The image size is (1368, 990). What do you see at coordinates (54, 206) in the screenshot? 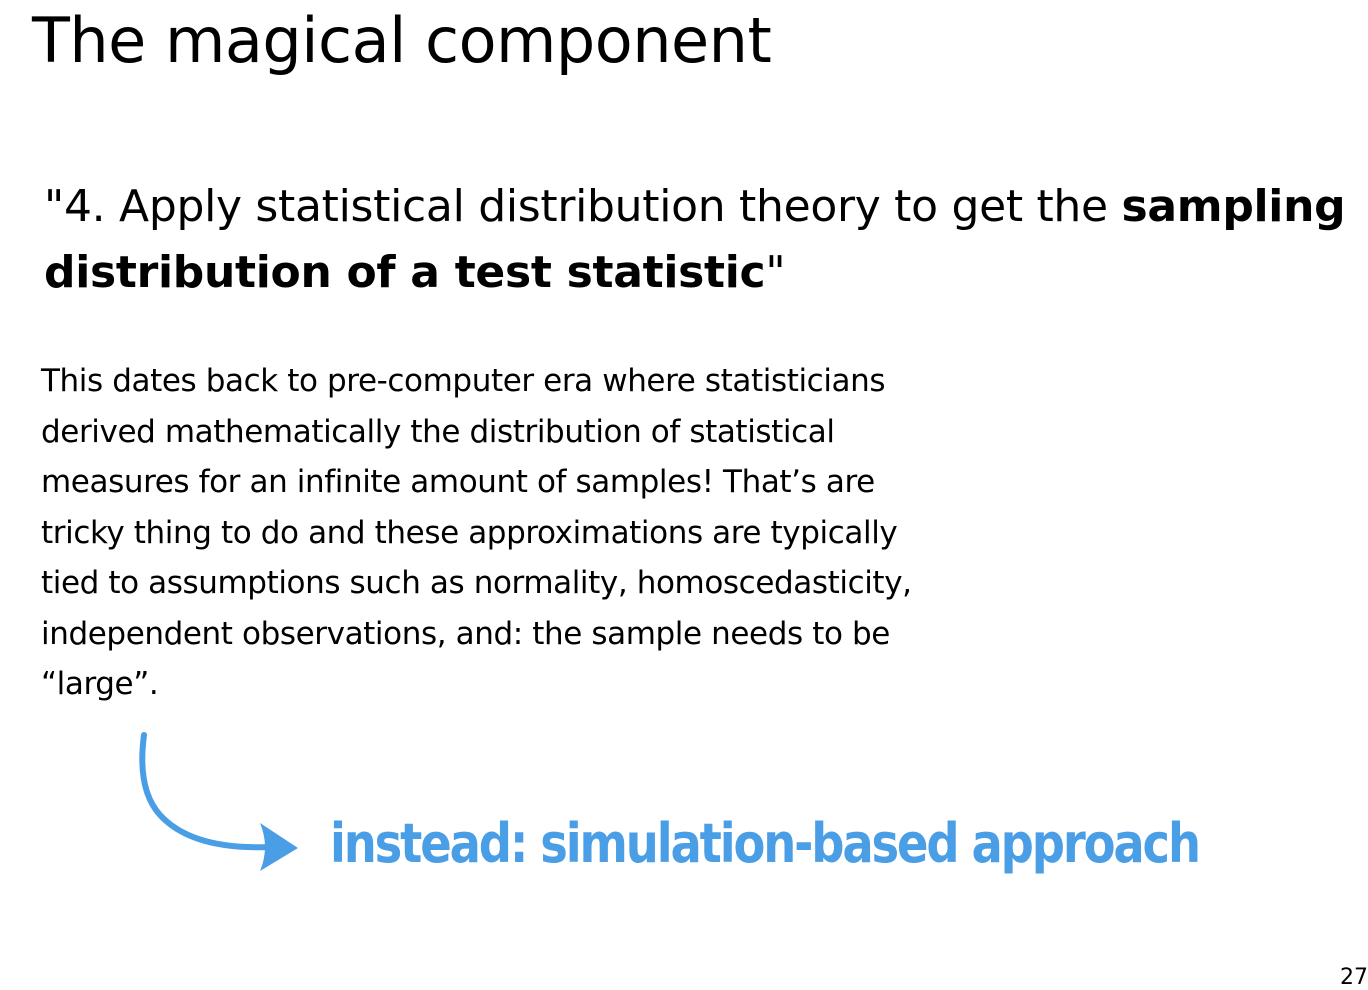
I see `quote-open-mark: "` at bounding box center [54, 206].